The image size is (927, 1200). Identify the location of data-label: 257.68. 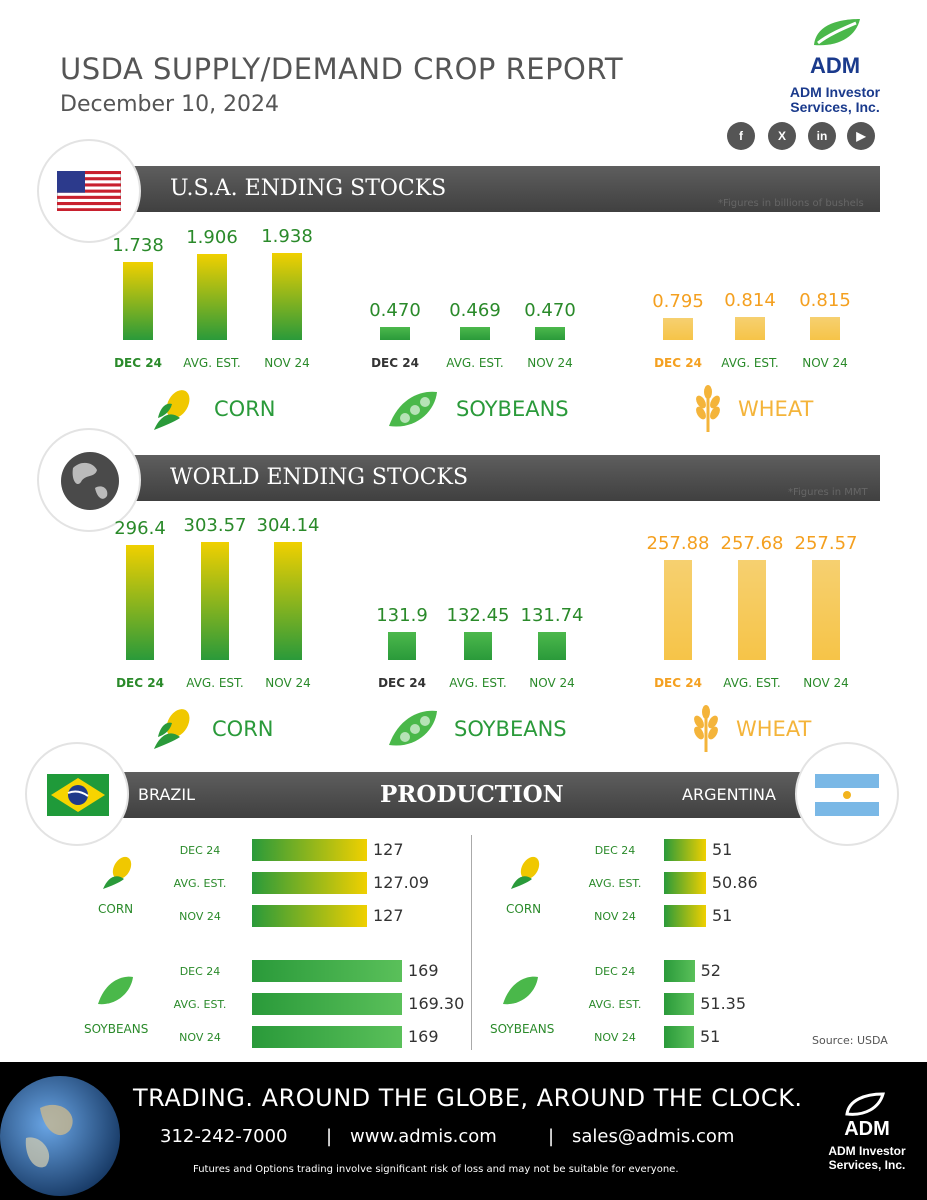
(752, 544).